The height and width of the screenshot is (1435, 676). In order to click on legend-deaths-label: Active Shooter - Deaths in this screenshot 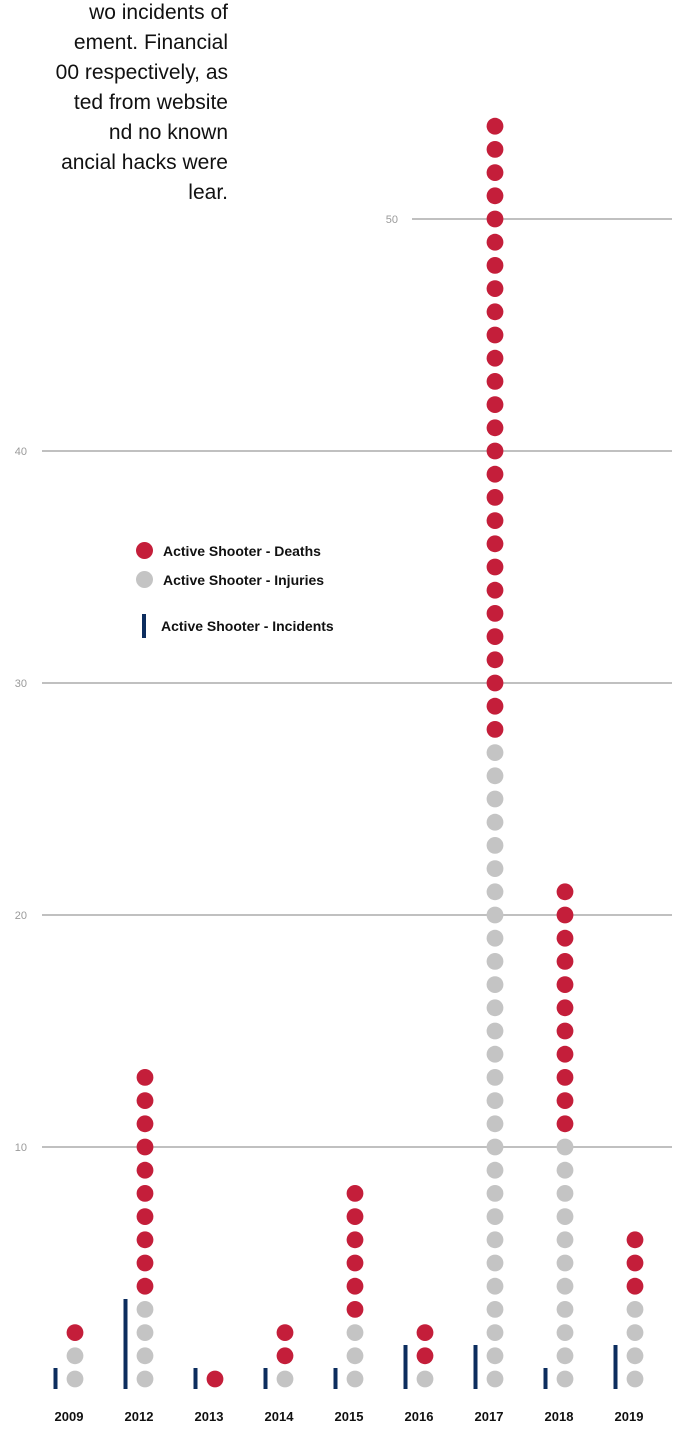, I will do `click(242, 550)`.